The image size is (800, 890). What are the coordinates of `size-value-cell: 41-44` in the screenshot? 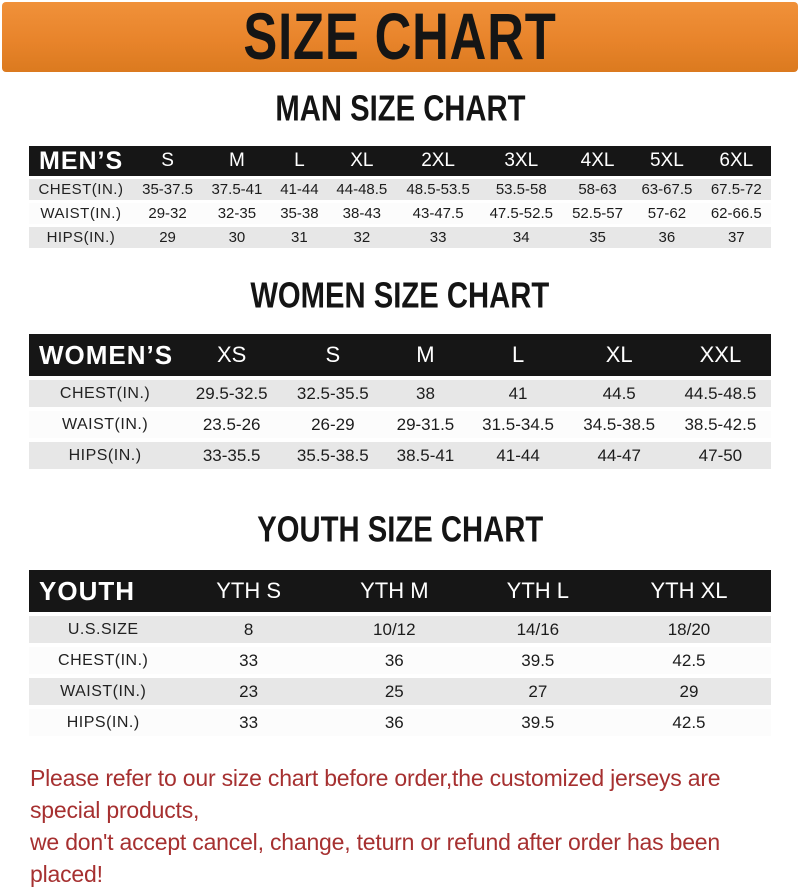 It's located at (299, 189).